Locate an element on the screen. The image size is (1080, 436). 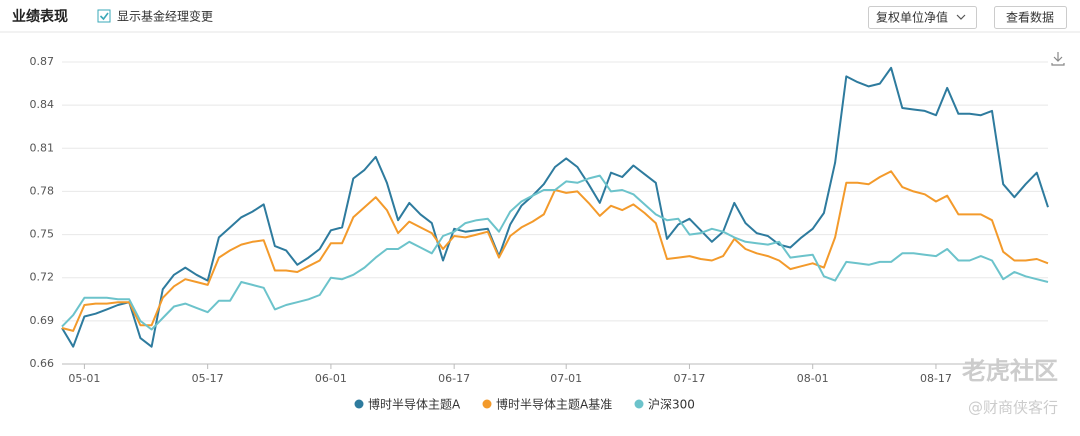
y-tick-label: 0.81 is located at coordinates (42, 147).